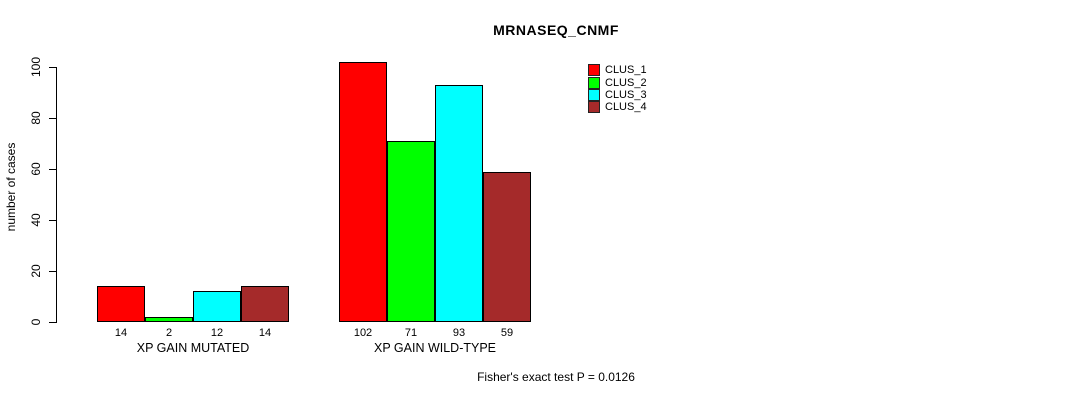 The image size is (1090, 400). What do you see at coordinates (36, 118) in the screenshot?
I see `y-tick-label: 80` at bounding box center [36, 118].